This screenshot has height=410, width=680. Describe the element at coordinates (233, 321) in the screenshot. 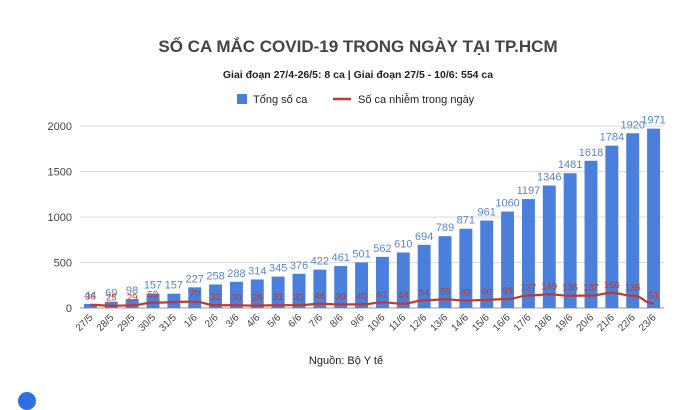

I see `x-tick-label: 3/6` at that location.